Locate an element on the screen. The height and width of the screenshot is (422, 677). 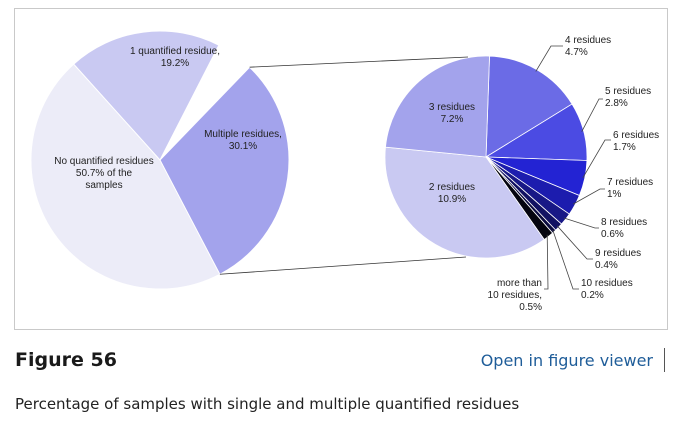
subpie-label-8-residues: 8 residues 0.6% is located at coordinates (624, 228).